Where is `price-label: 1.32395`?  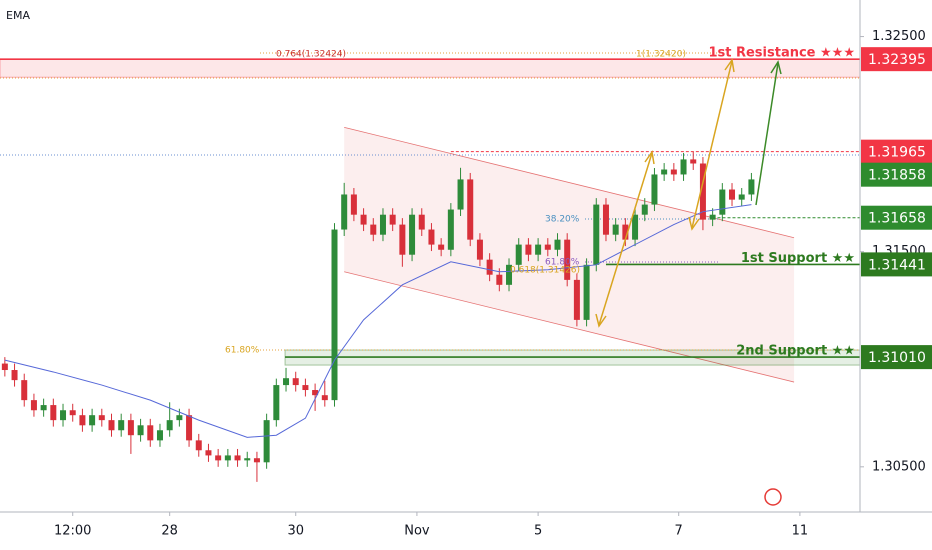
price-label: 1.32395 is located at coordinates (897, 60).